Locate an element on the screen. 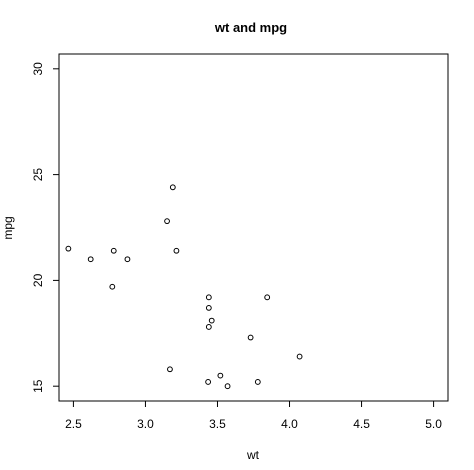 This screenshot has height=470, width=474. y-tick-label: 25 is located at coordinates (38, 175).